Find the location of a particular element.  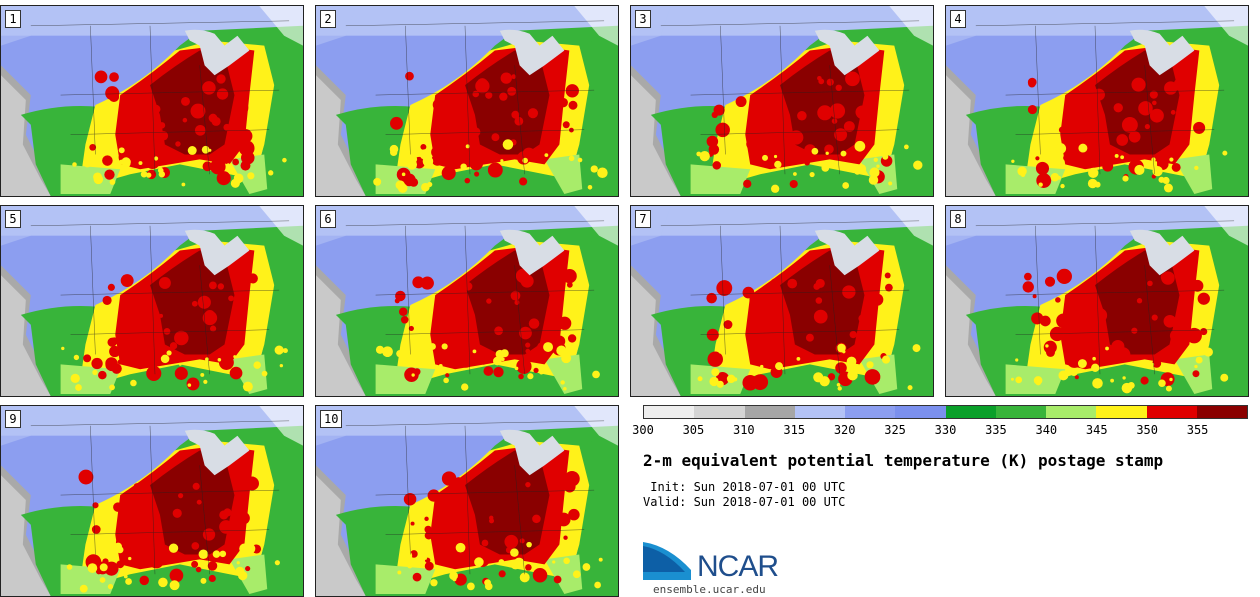

colorbar is located at coordinates (945, 412).